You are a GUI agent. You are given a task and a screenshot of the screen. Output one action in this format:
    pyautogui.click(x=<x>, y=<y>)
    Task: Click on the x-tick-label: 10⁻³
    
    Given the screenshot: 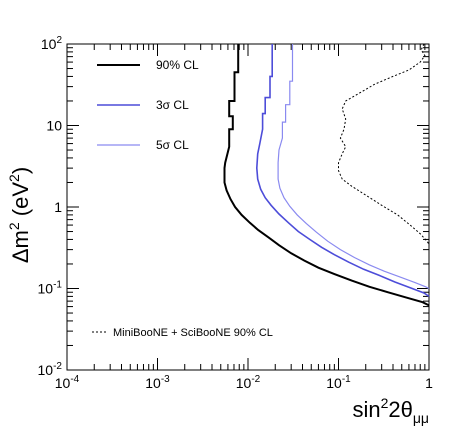 What is the action you would take?
    pyautogui.click(x=157, y=382)
    